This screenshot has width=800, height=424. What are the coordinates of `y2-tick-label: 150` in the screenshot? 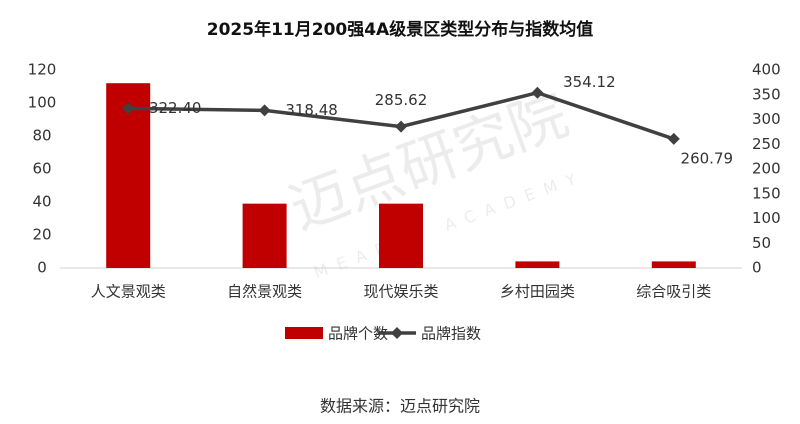 It's located at (766, 193).